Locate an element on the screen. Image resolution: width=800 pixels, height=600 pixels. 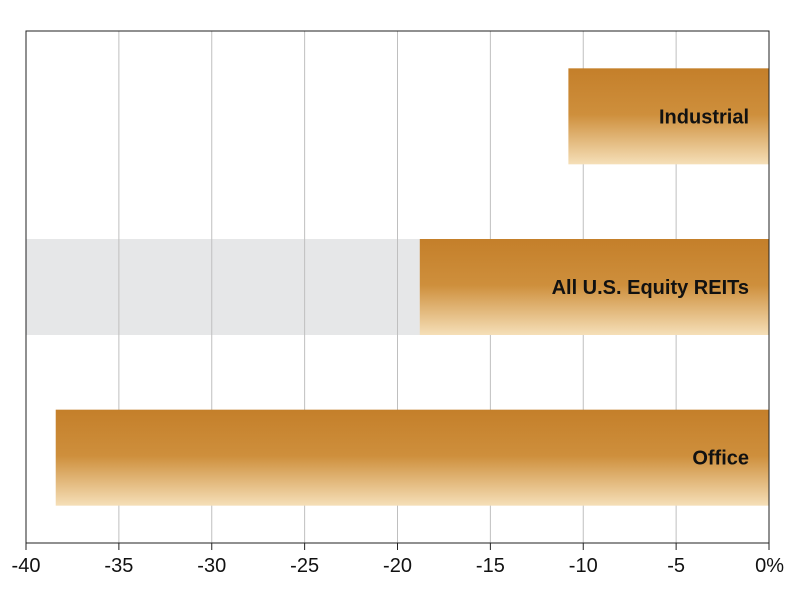
bar-label-office: Office is located at coordinates (720, 459).